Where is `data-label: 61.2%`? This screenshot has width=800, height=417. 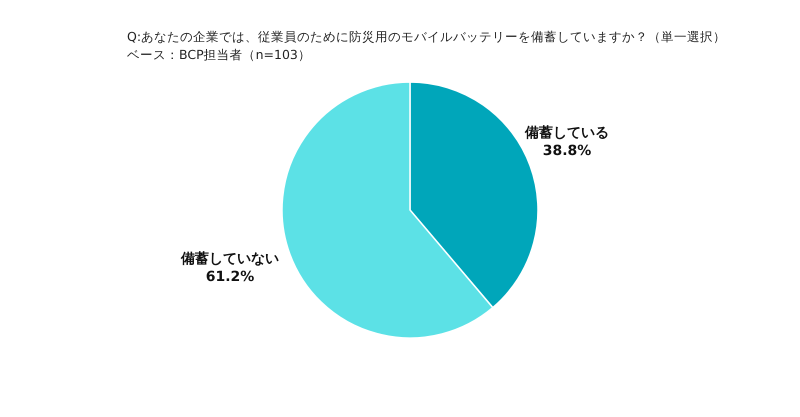
data-label: 61.2% is located at coordinates (230, 277).